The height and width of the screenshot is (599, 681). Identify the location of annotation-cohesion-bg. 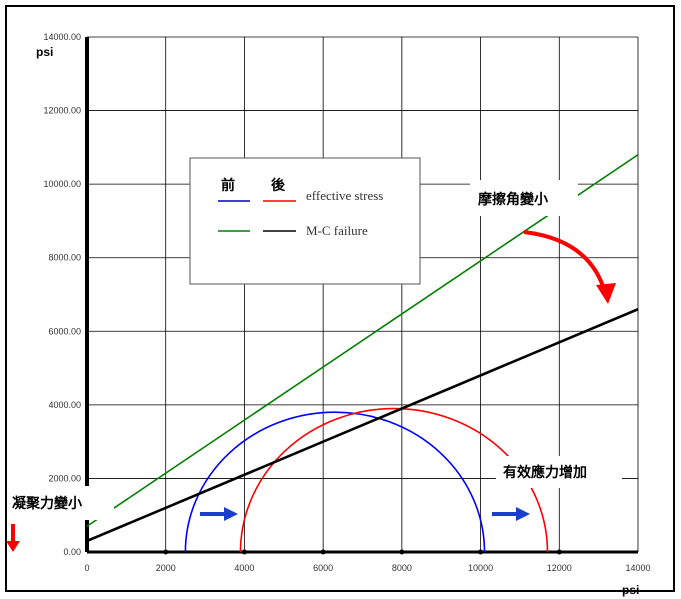
(61, 503).